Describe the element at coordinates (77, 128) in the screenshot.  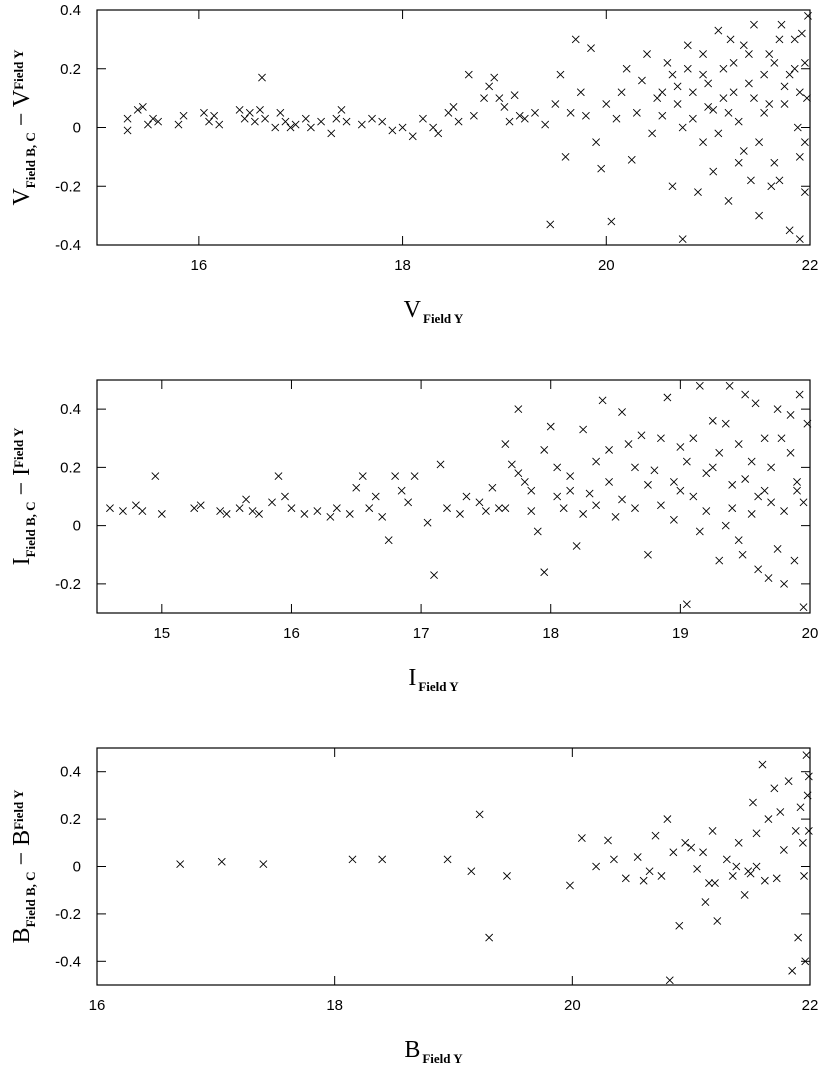
I see `y-tick-label: 0` at that location.